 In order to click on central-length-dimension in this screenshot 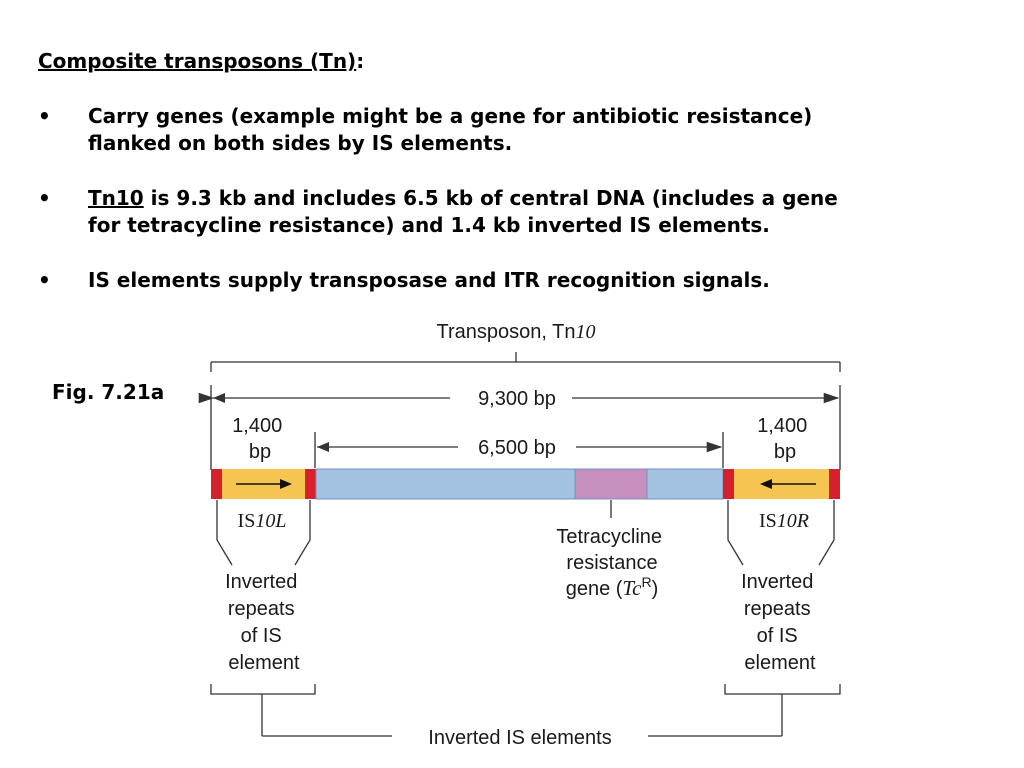, I will do `click(519, 450)`.